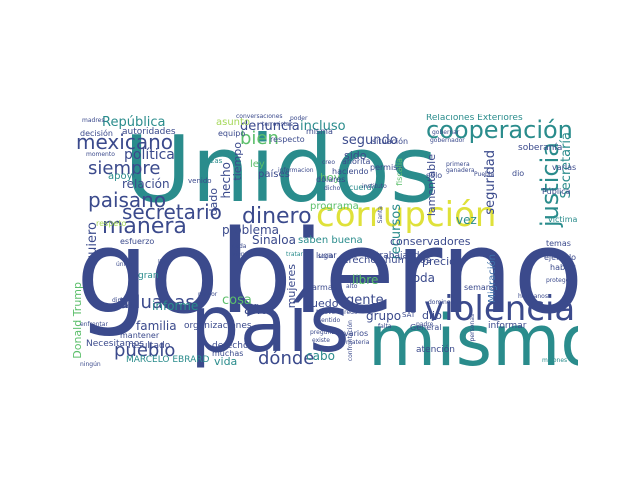 Image resolution: width=640 pixels, height=480 pixels. What do you see at coordinates (500, 309) in the screenshot?
I see `word: violencia` at bounding box center [500, 309].